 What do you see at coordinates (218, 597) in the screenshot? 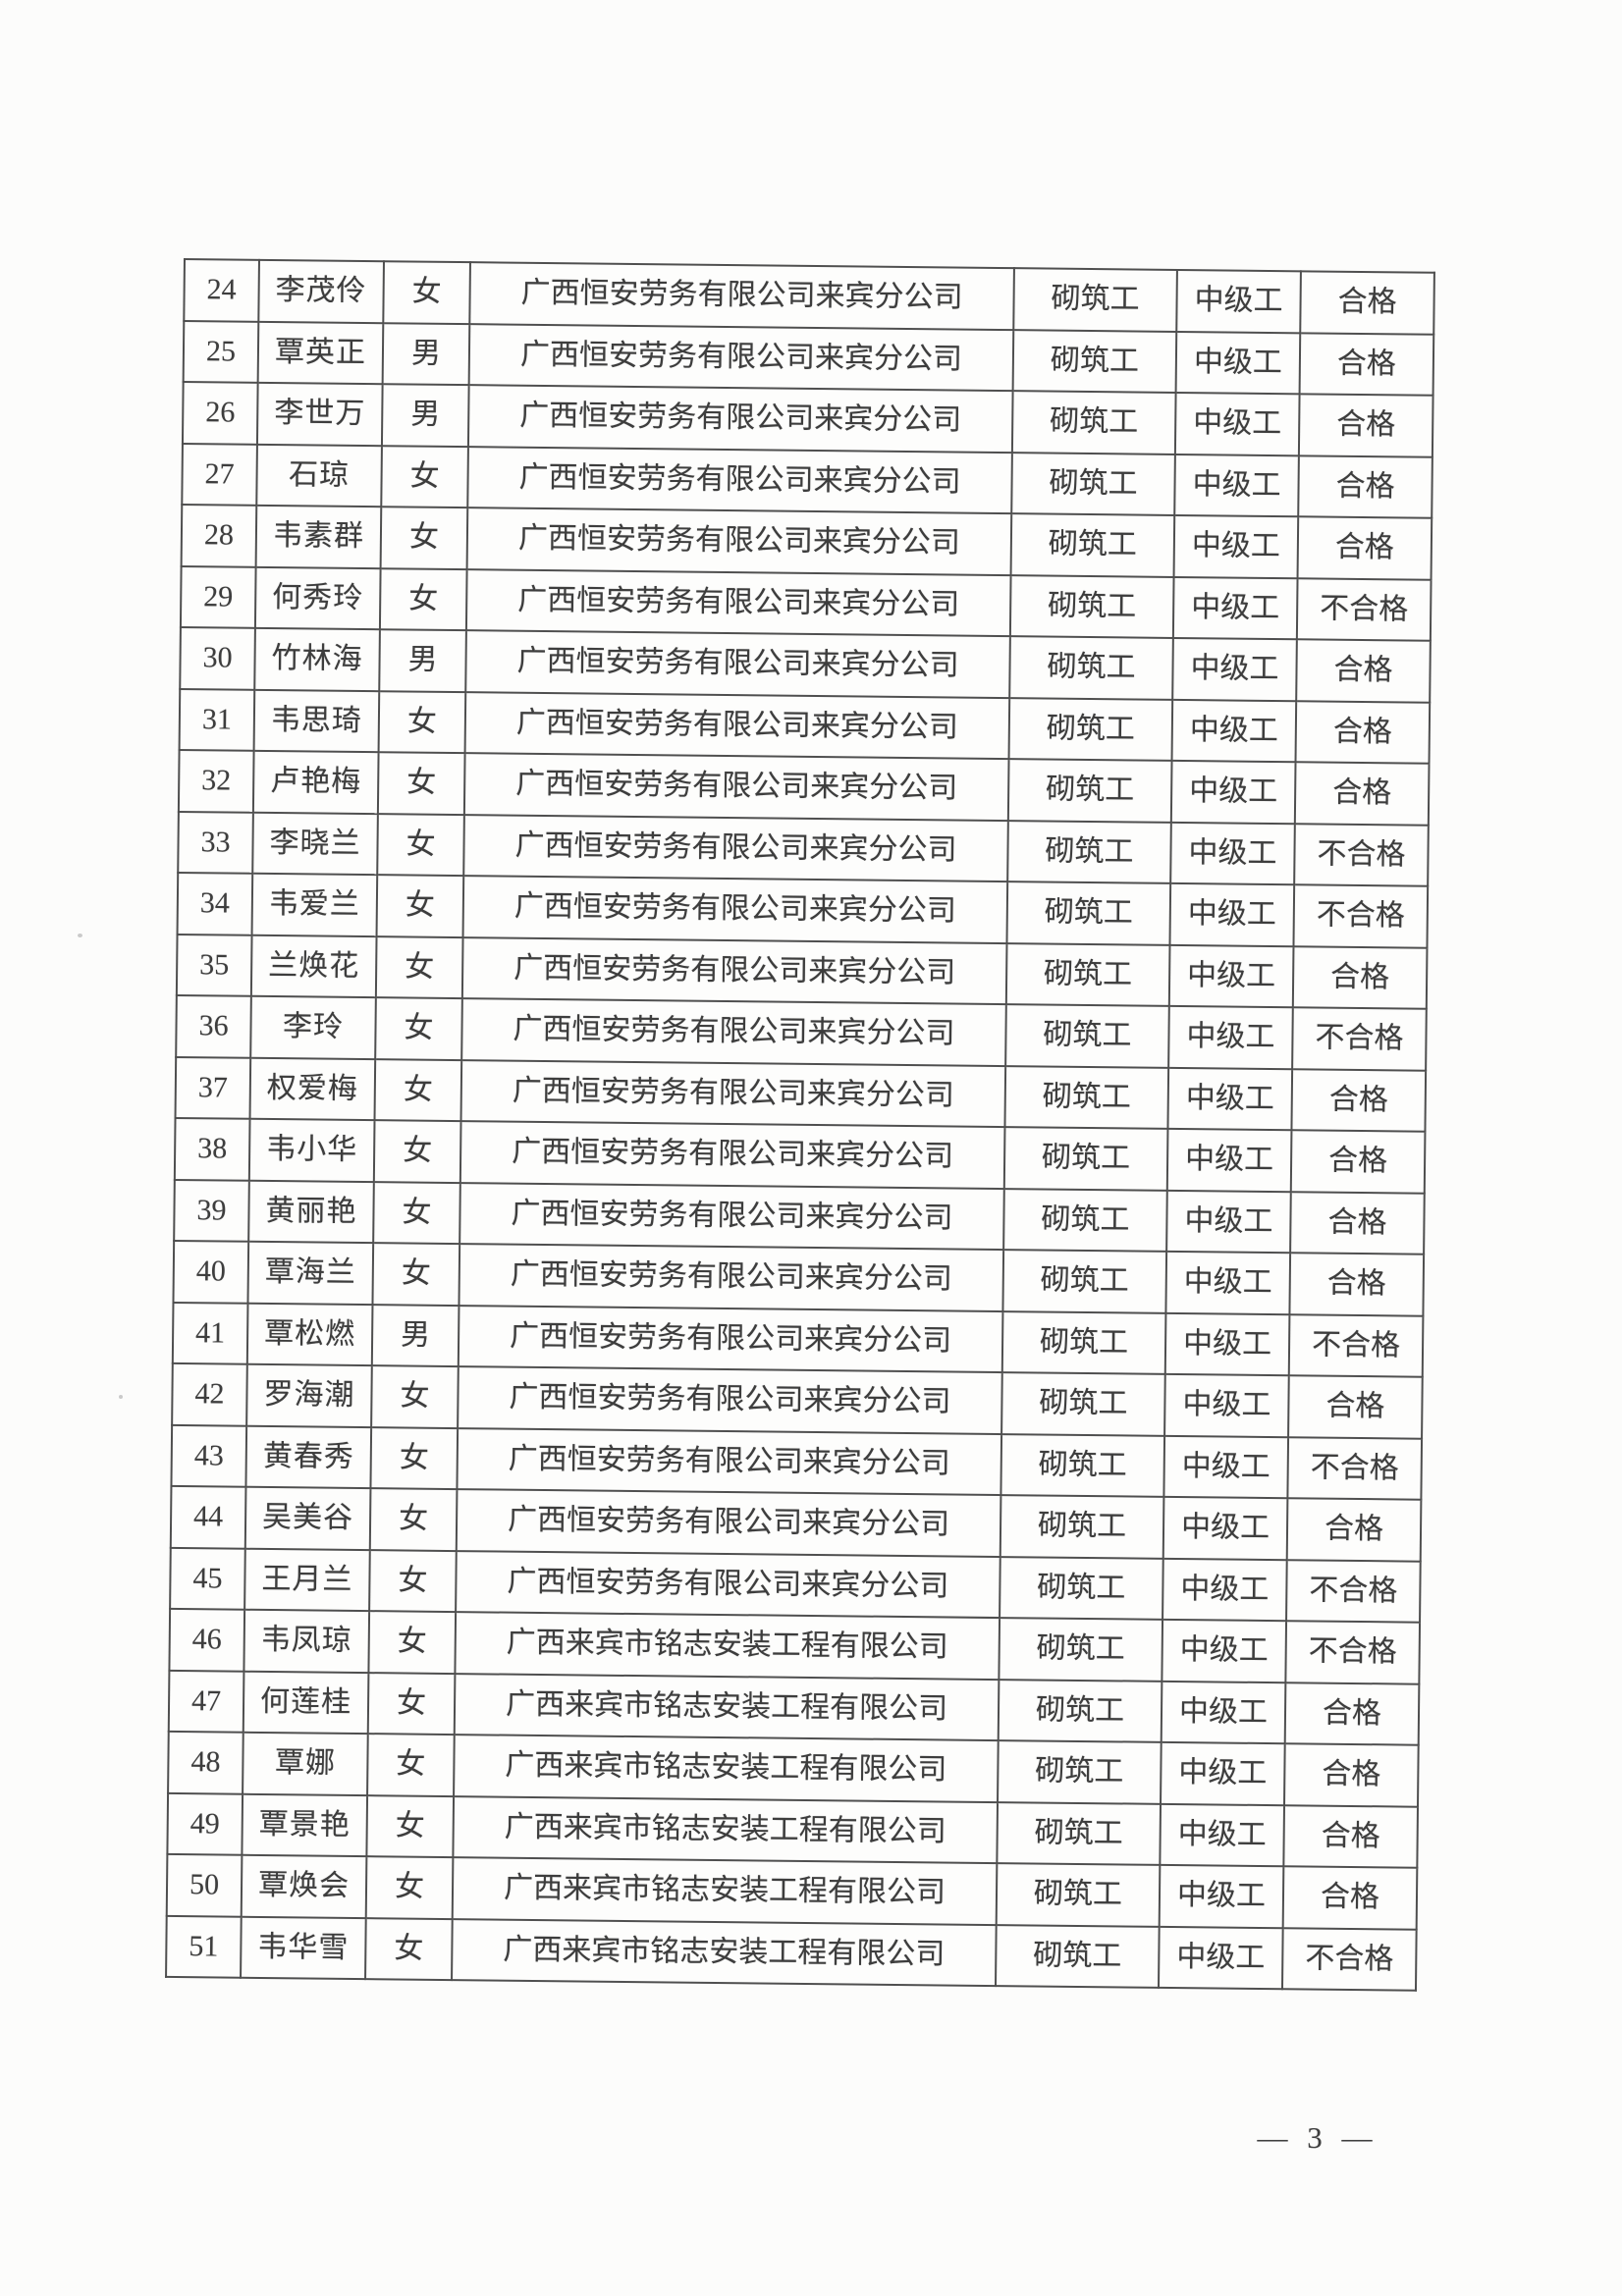
I see `cell-no: 29` at bounding box center [218, 597].